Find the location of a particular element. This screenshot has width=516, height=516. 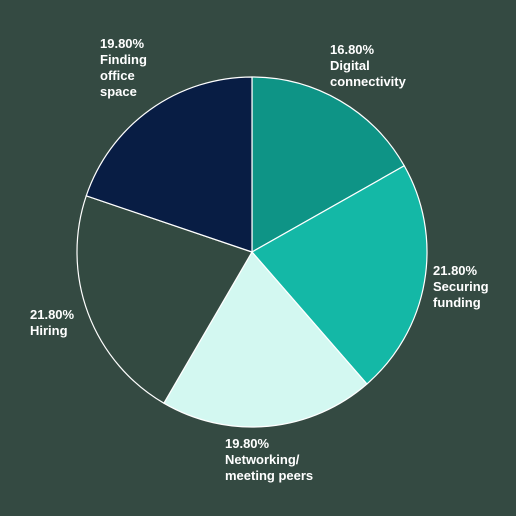

pie-slice-digital-connectivity is located at coordinates (328, 164).